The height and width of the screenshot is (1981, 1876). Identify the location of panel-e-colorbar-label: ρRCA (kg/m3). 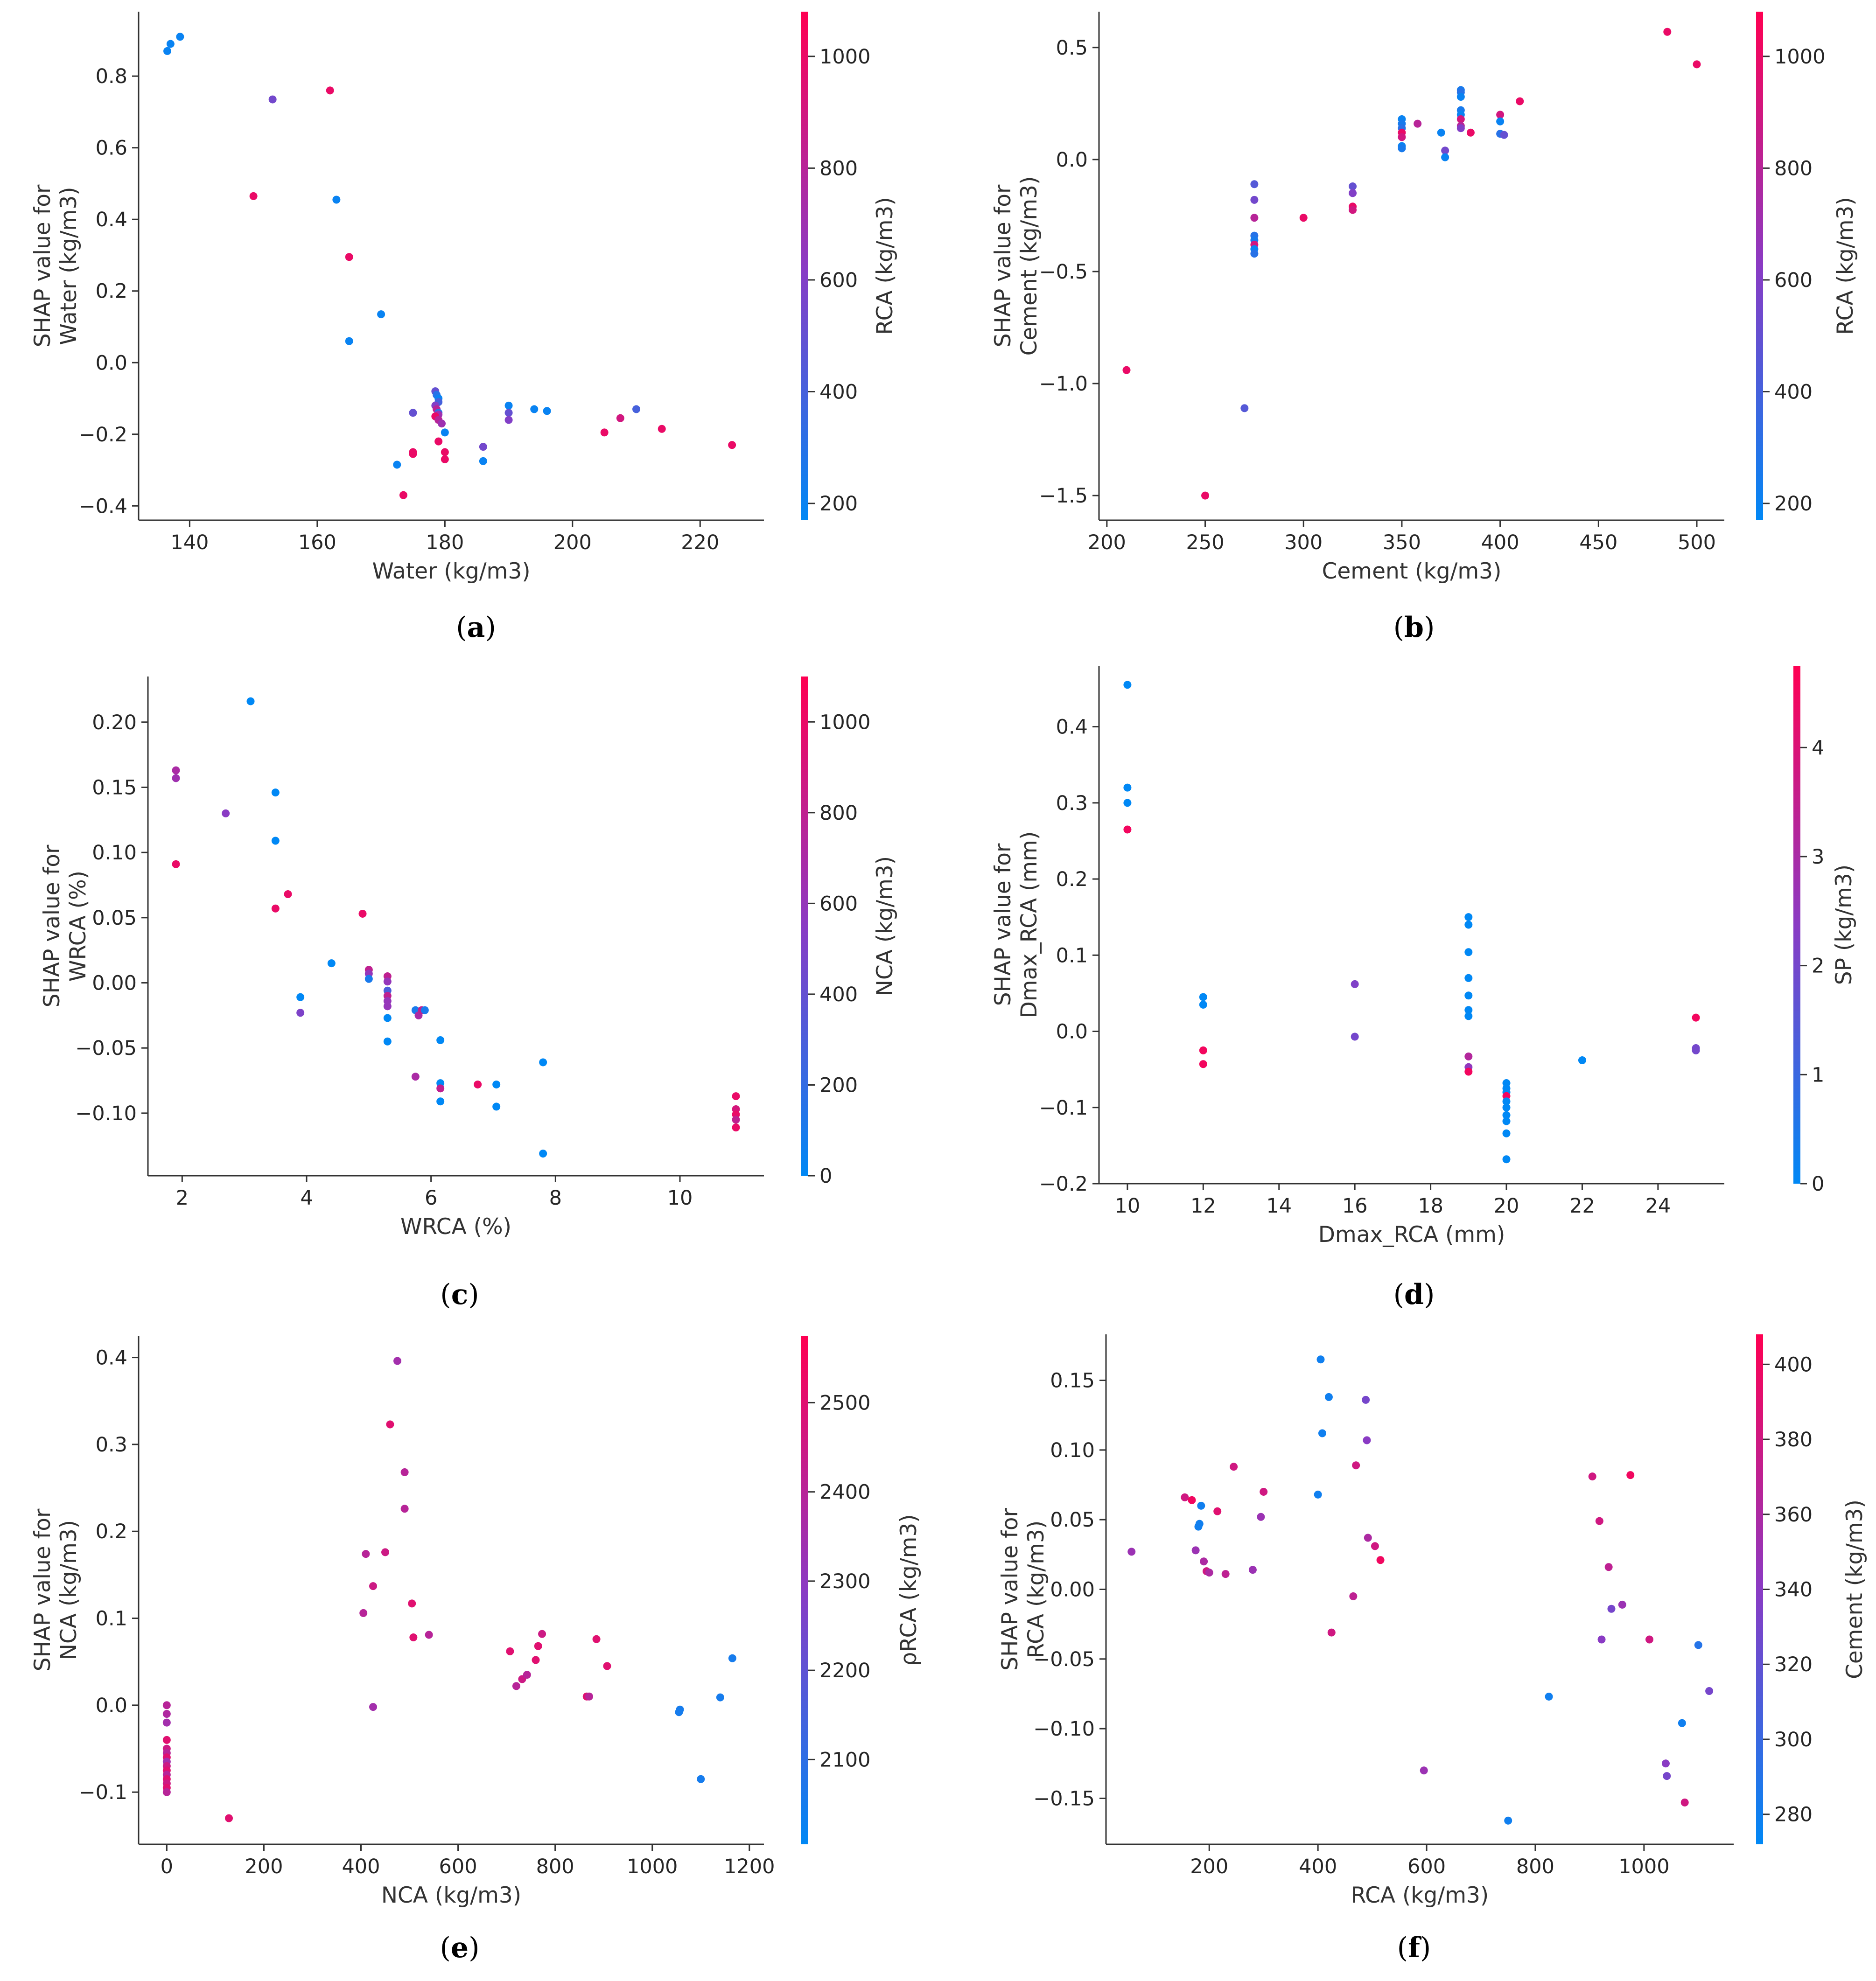
(909, 1590).